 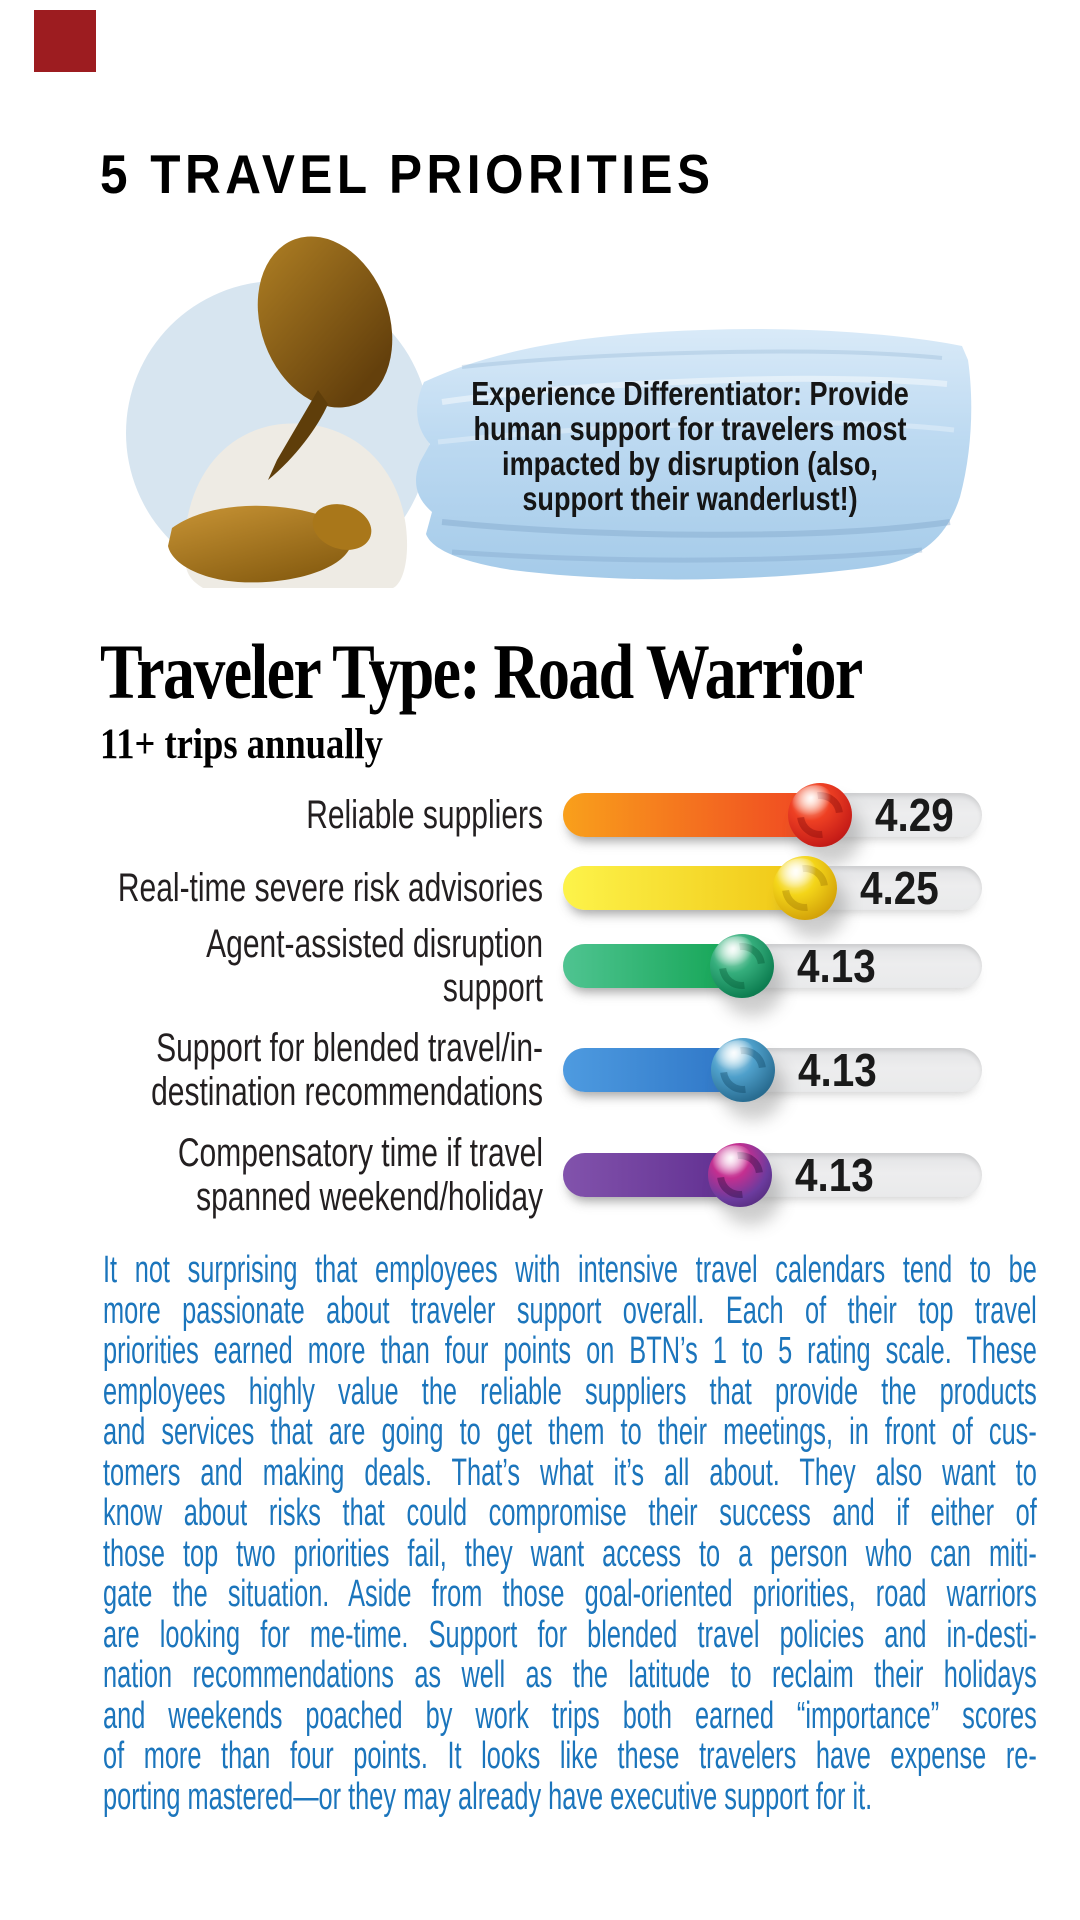 I want to click on bar-label-line: Real-time severe risk advisories, so click(x=330, y=888).